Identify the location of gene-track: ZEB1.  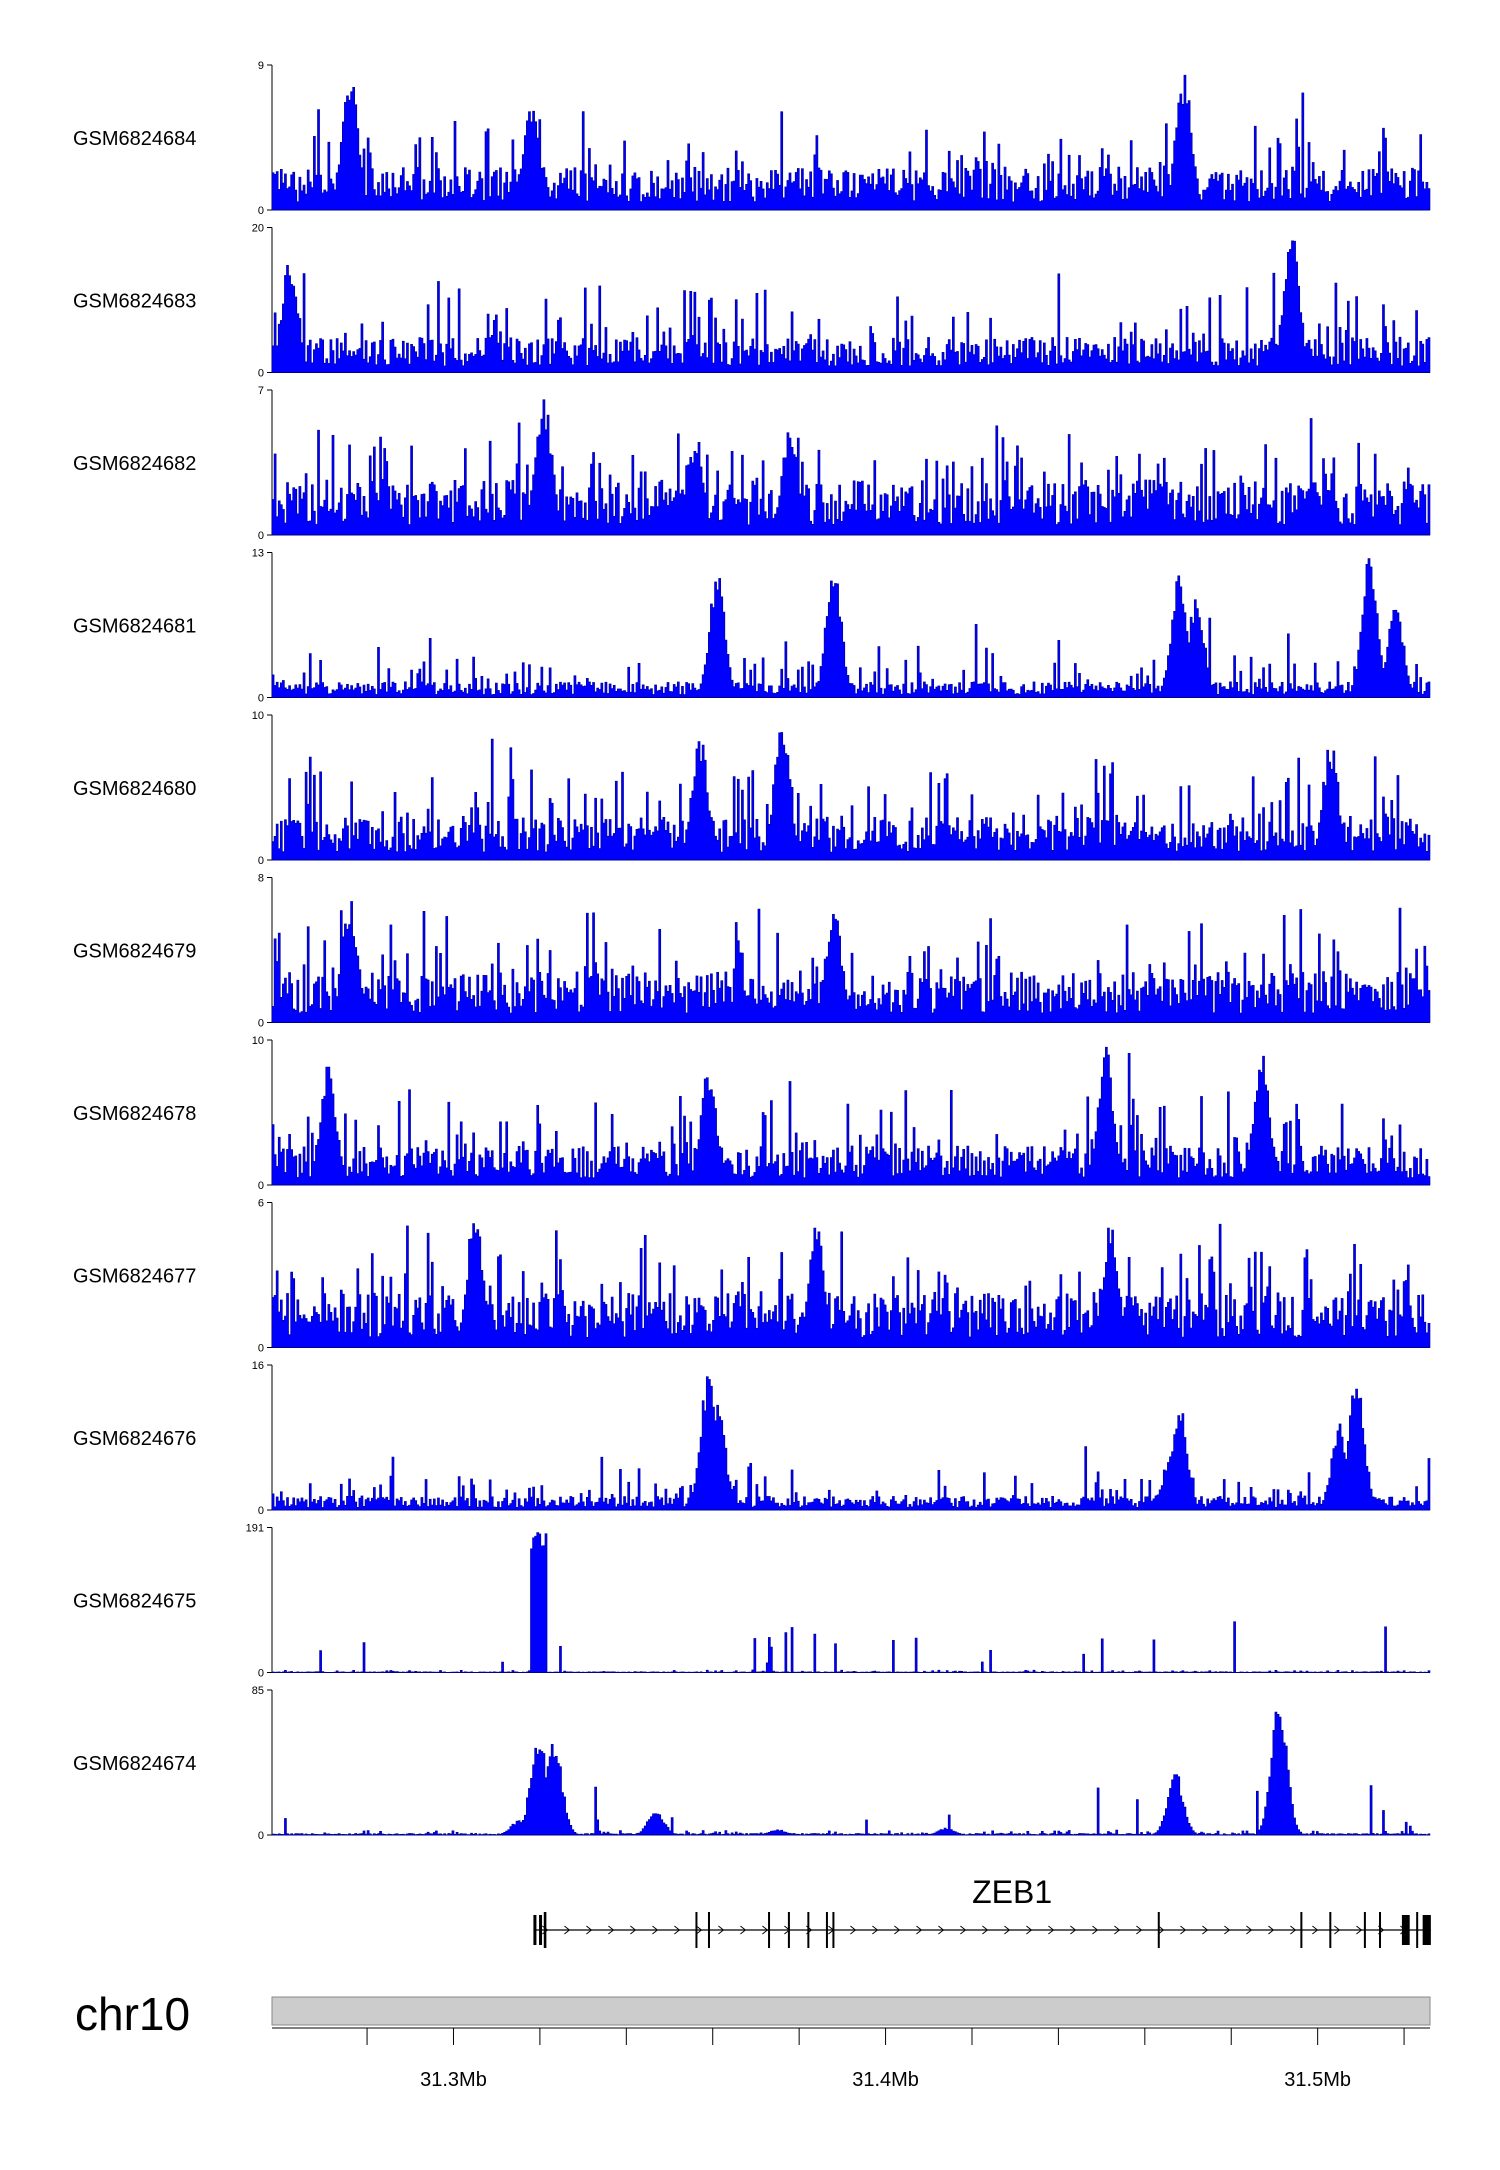
(982, 1911).